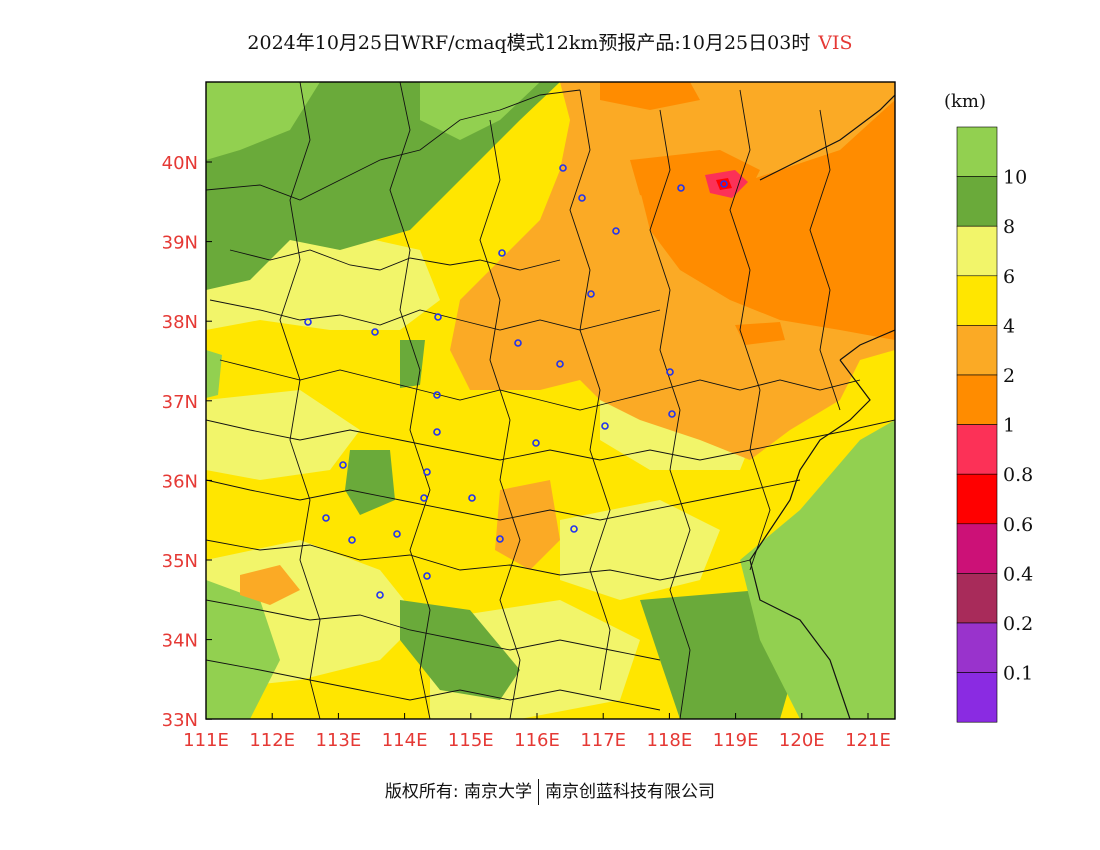 Image resolution: width=1100 pixels, height=850 pixels. What do you see at coordinates (603, 740) in the screenshot?
I see `x-tick-label: 117E` at bounding box center [603, 740].